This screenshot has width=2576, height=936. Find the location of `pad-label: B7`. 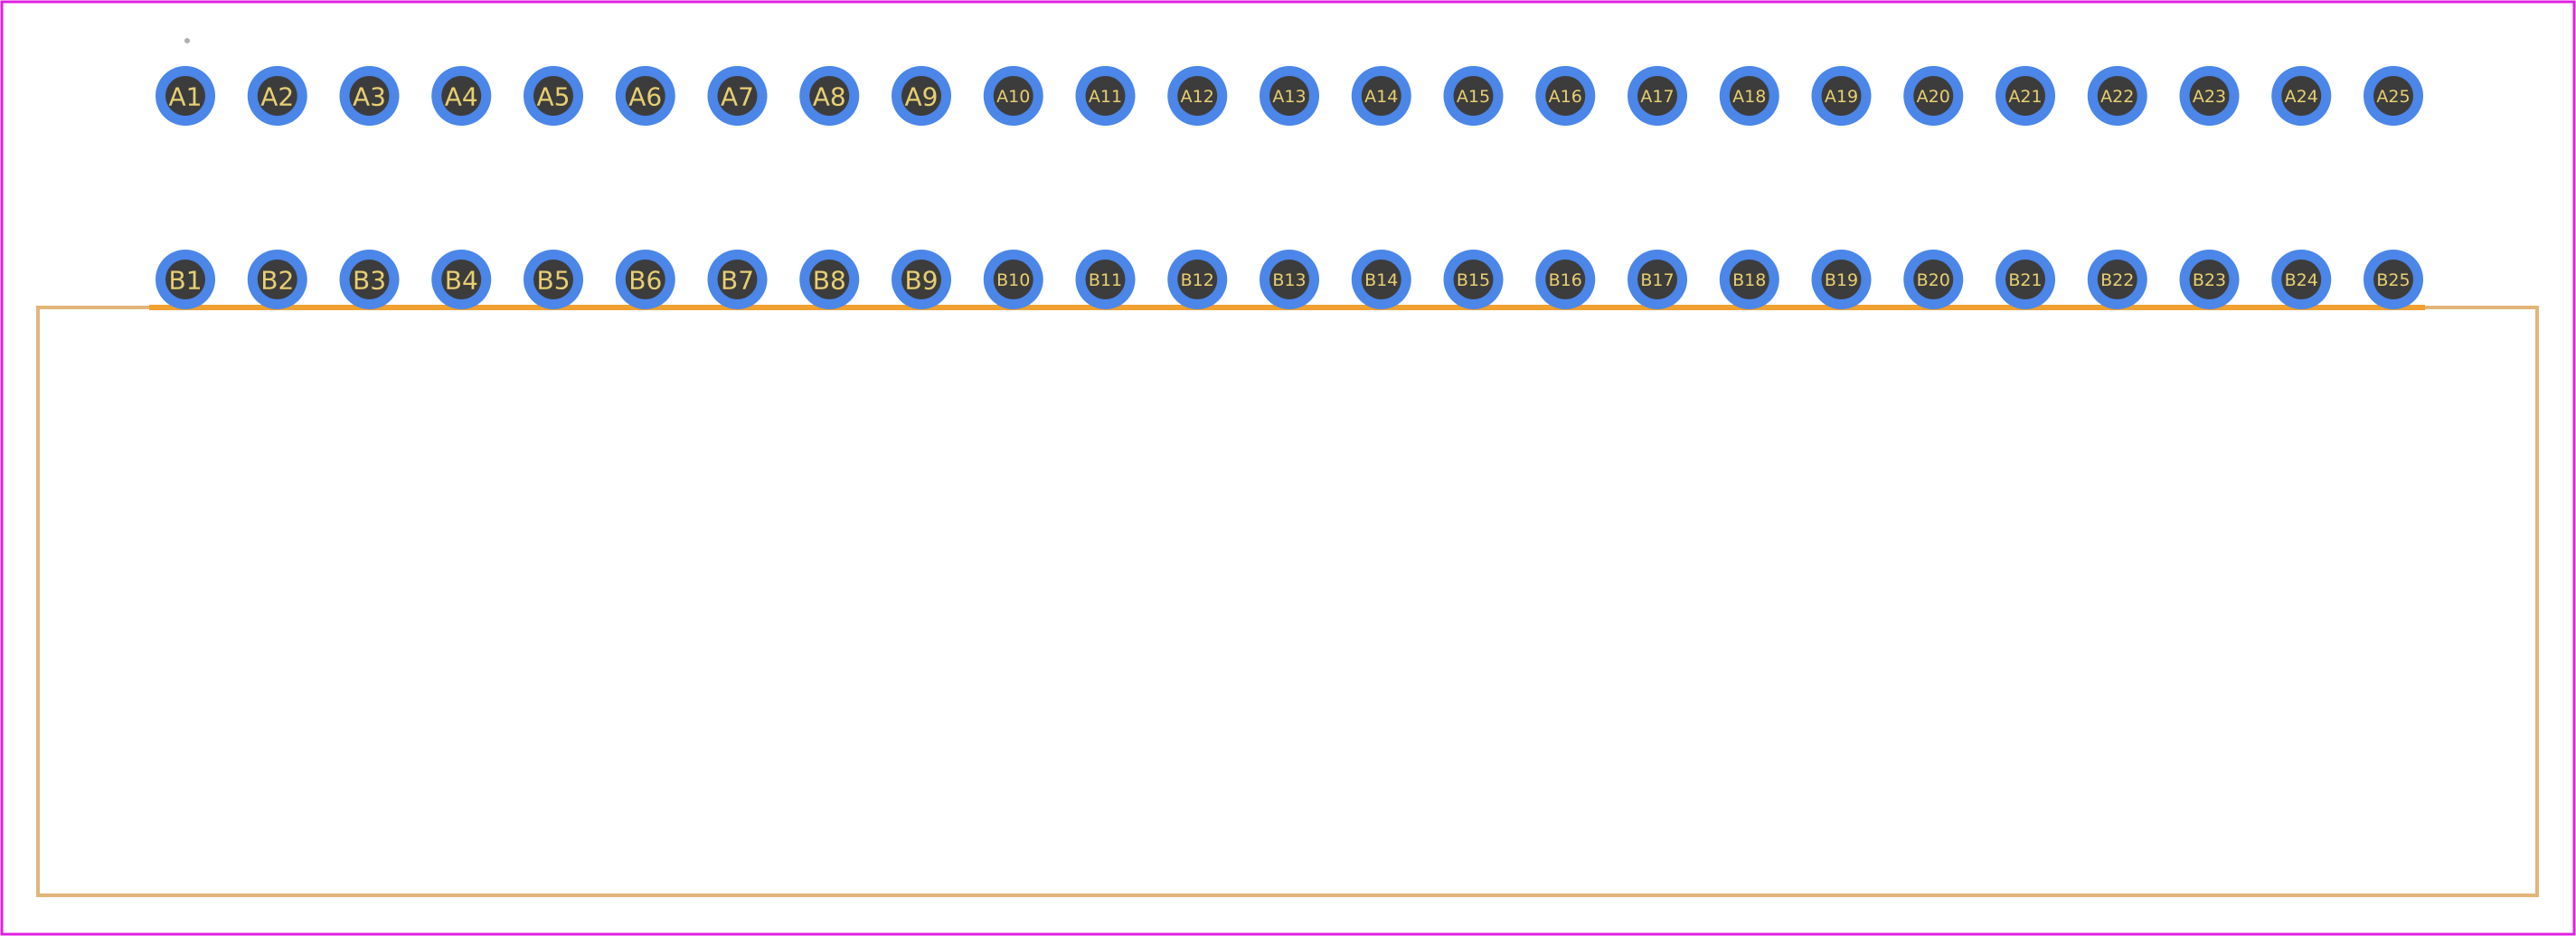

pad-label: B7 is located at coordinates (737, 281).